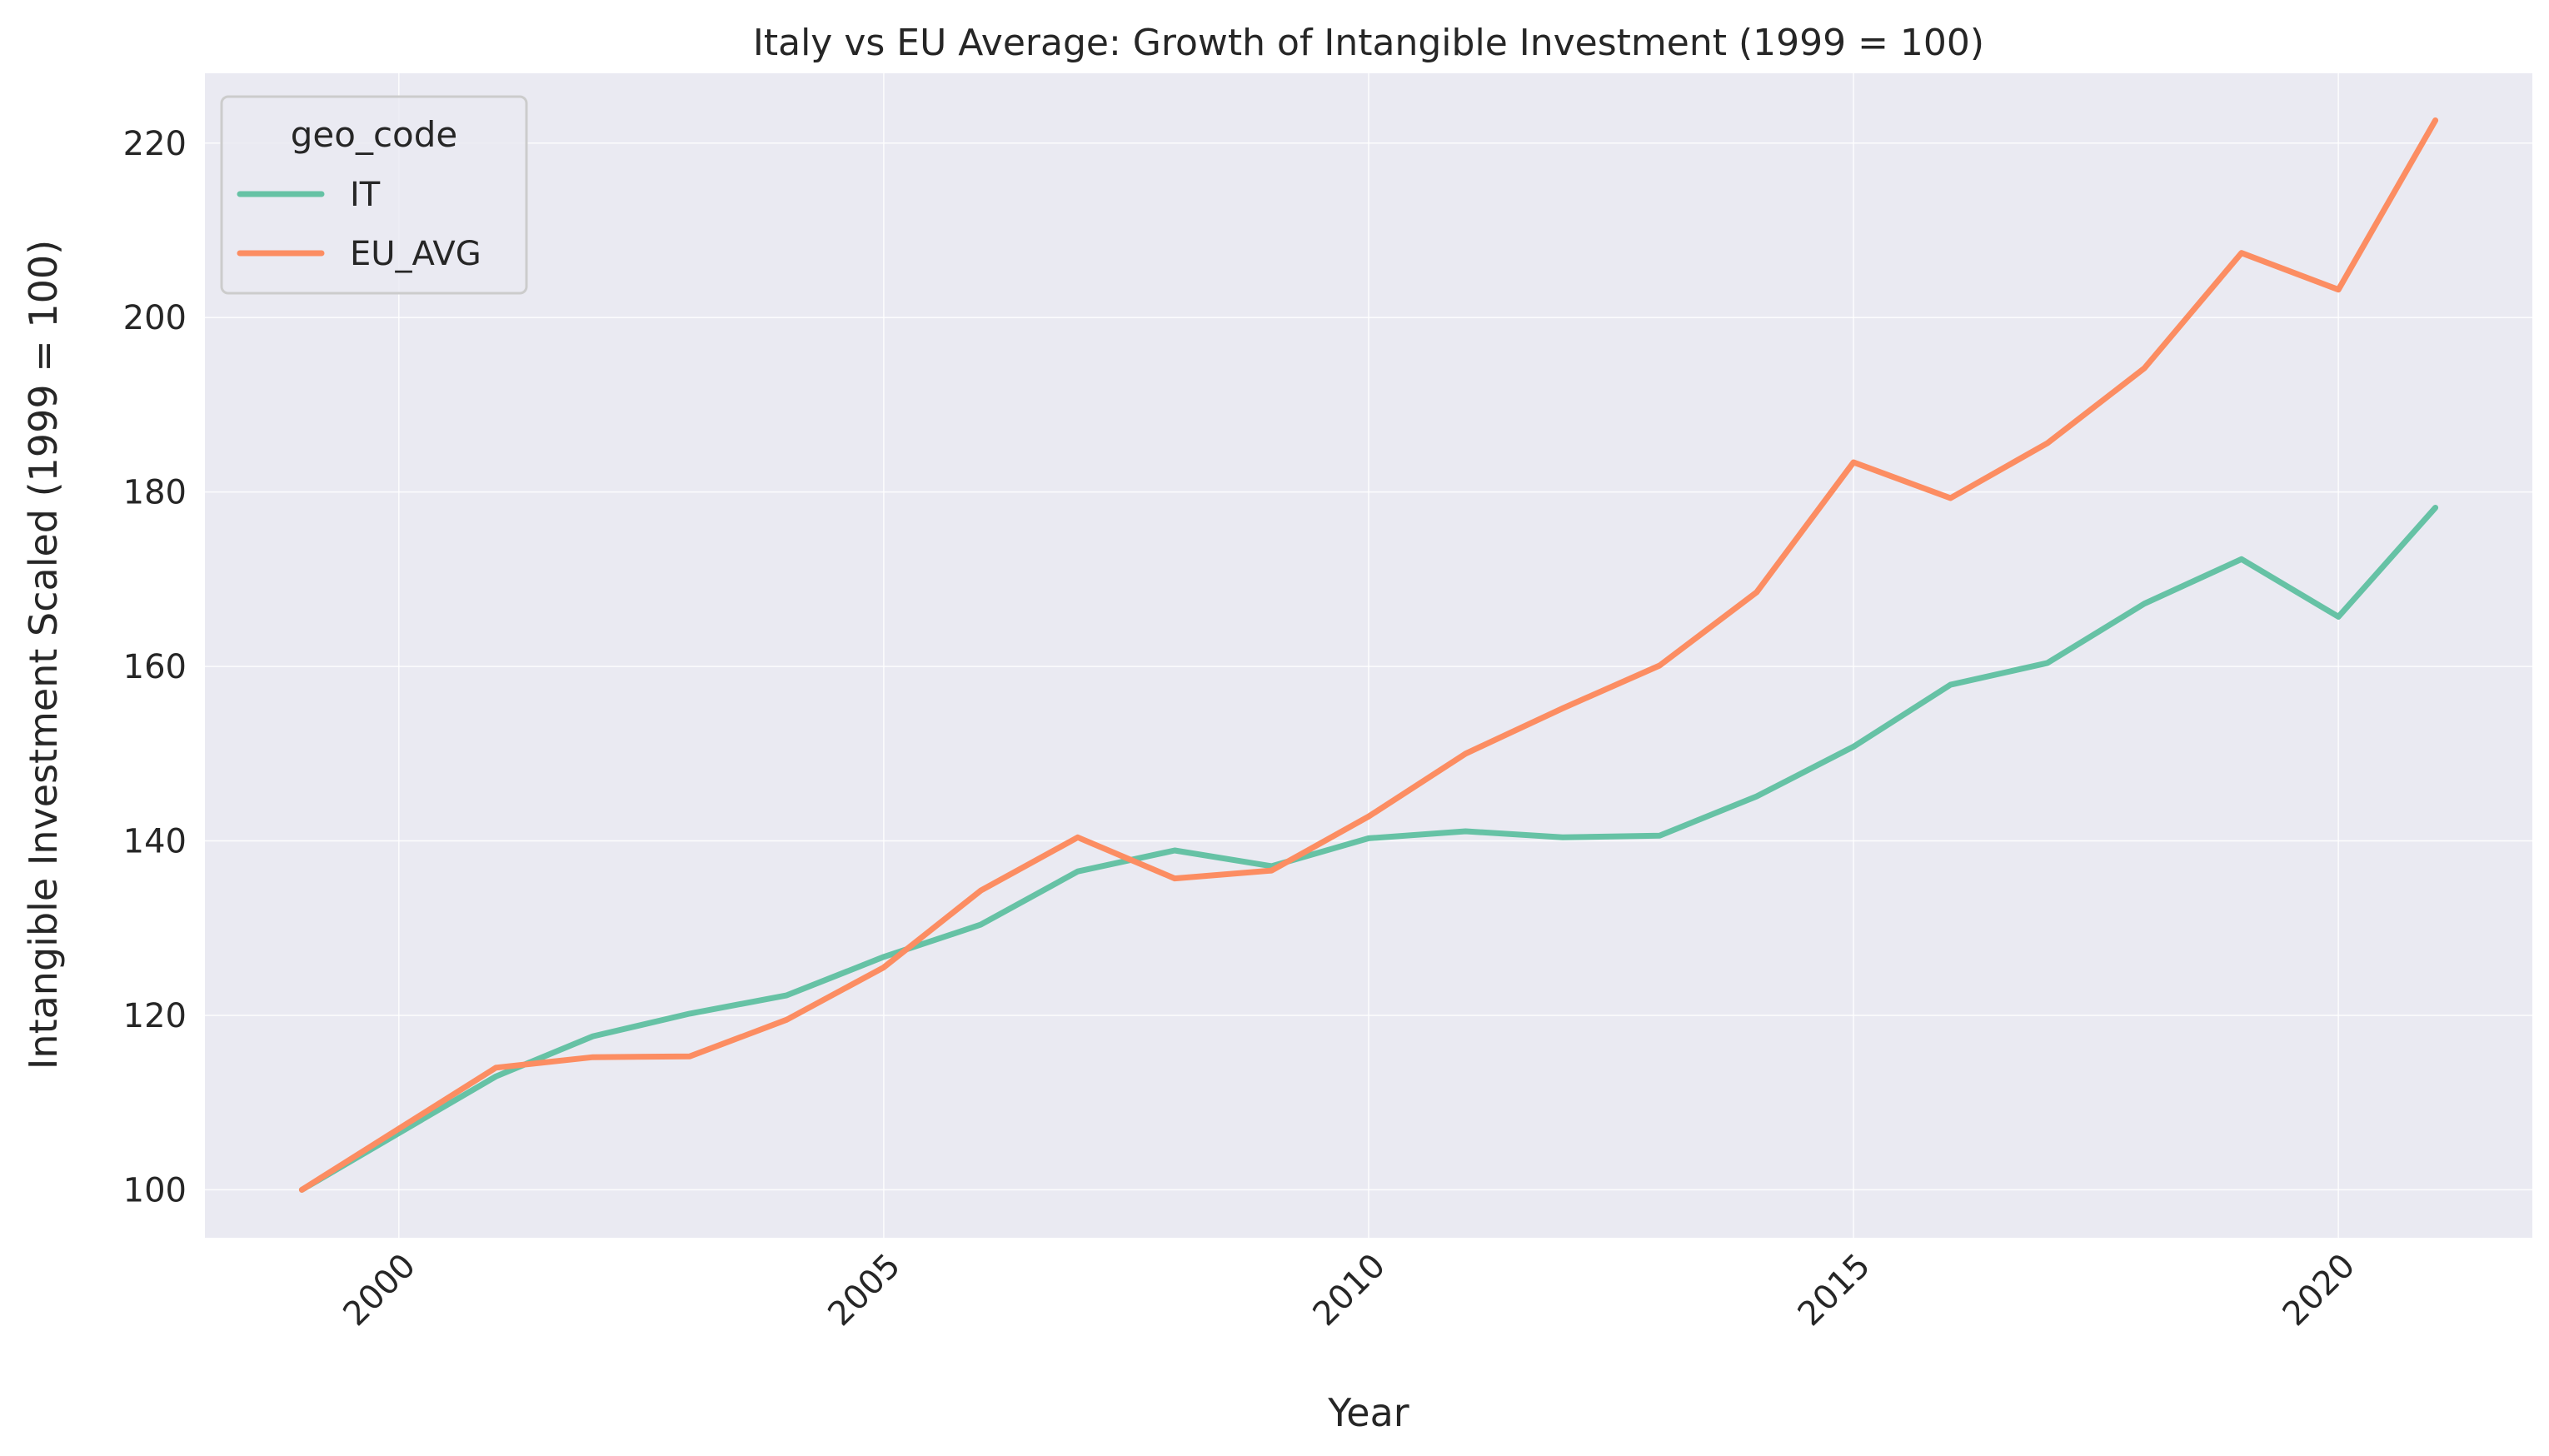 This screenshot has height=1456, width=2549. I want to click on y-tick-label: 160, so click(155, 667).